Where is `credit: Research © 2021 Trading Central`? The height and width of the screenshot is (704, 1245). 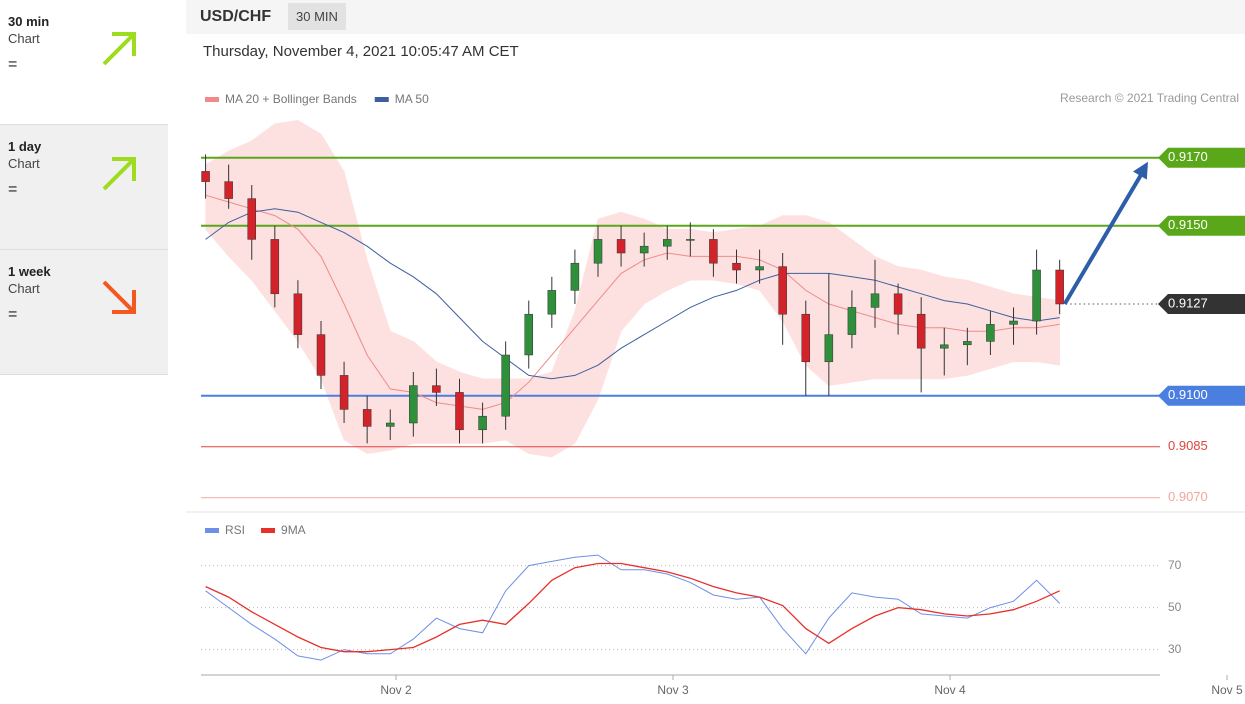 credit: Research © 2021 Trading Central is located at coordinates (1149, 98).